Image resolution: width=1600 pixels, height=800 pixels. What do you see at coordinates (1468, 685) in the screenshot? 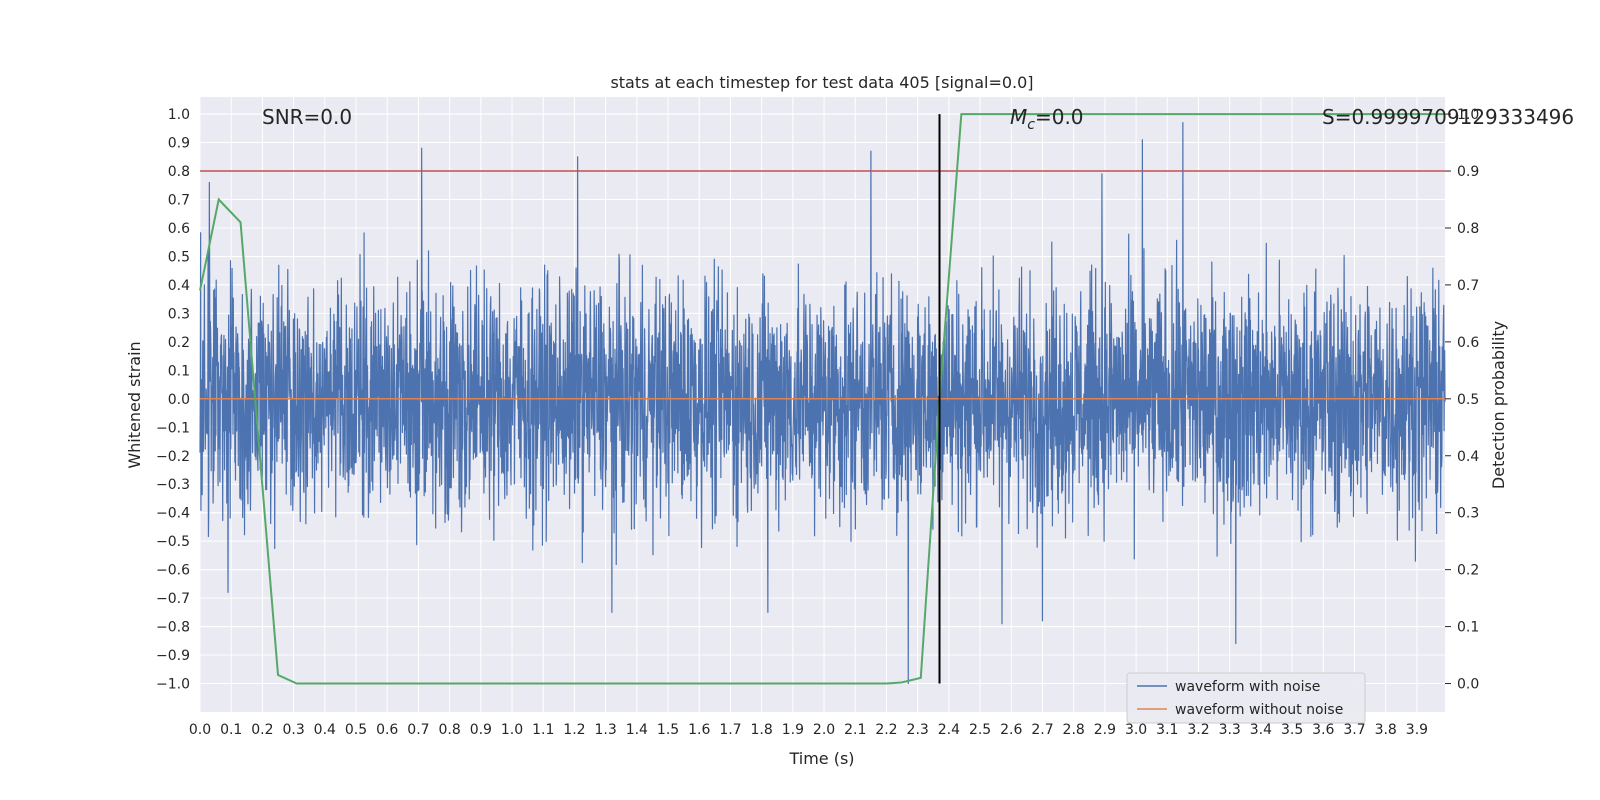
I see `y2-tick-label: 0.0` at bounding box center [1468, 685].